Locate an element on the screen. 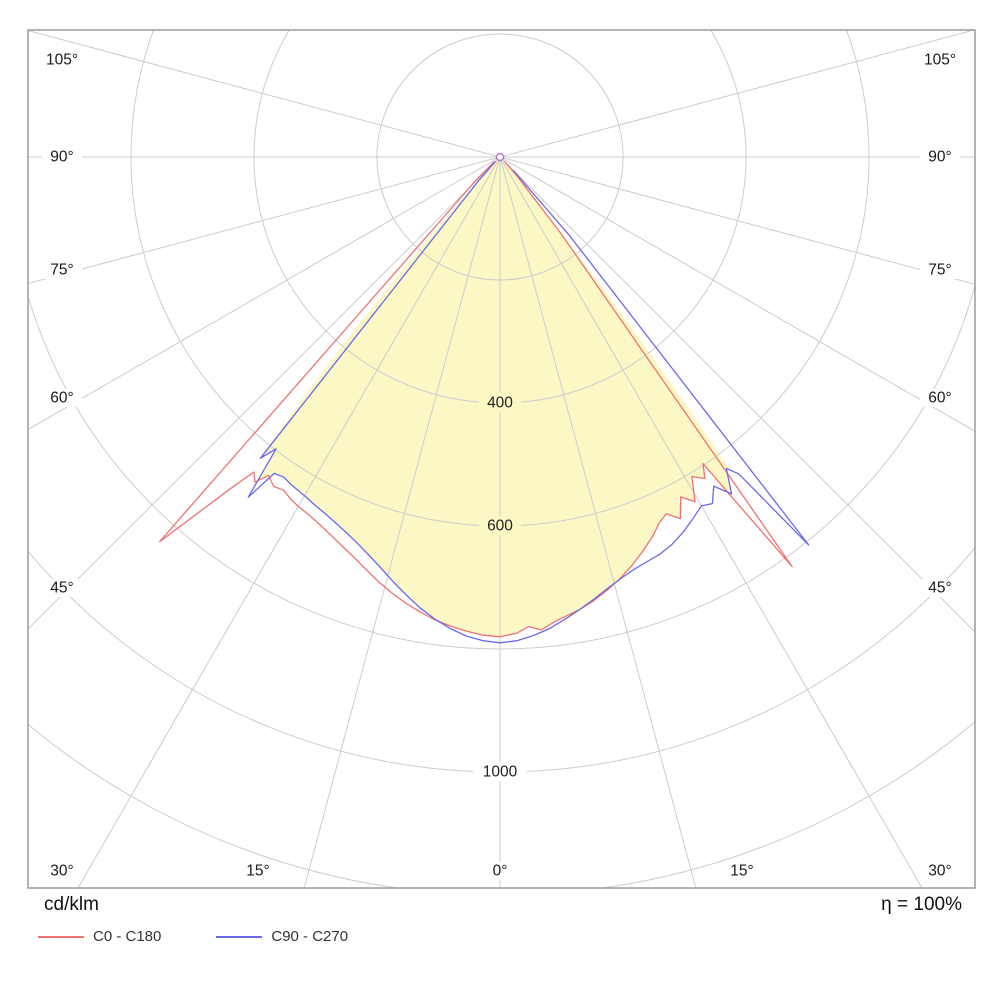 Image resolution: width=1000 pixels, height=1000 pixels. legend-label: C90 - C270 is located at coordinates (310, 936).